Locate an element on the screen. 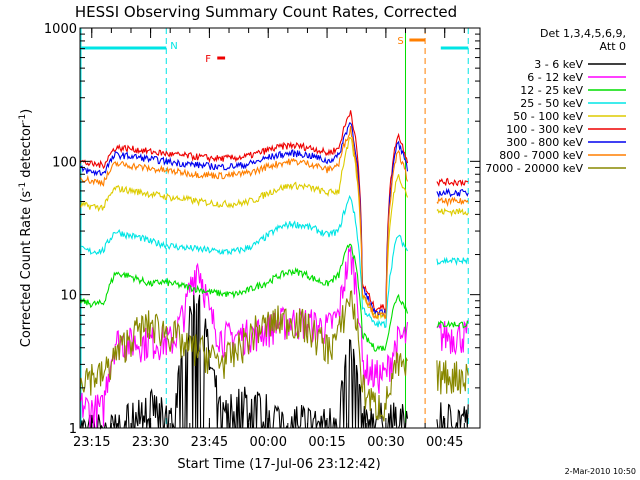 The width and height of the screenshot is (640, 480). y-axis-label: Corrected Count Rate (s-1 detector-1) is located at coordinates (26, 228).